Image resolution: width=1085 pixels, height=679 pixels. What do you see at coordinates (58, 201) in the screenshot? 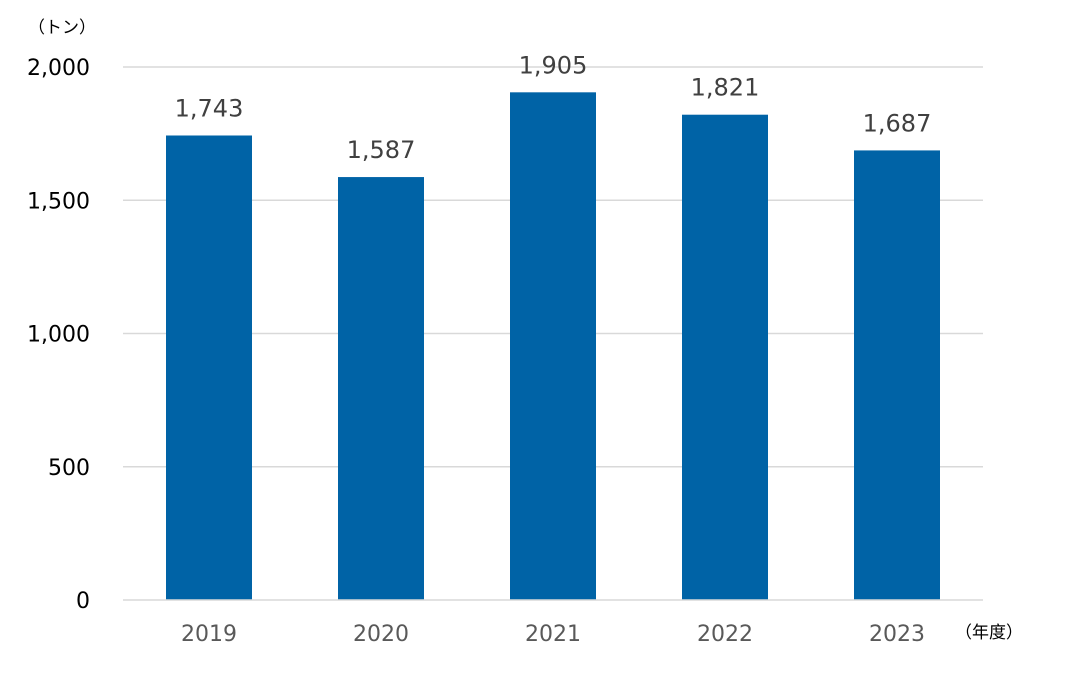
I see `y-tick-label: 1,500` at bounding box center [58, 201].